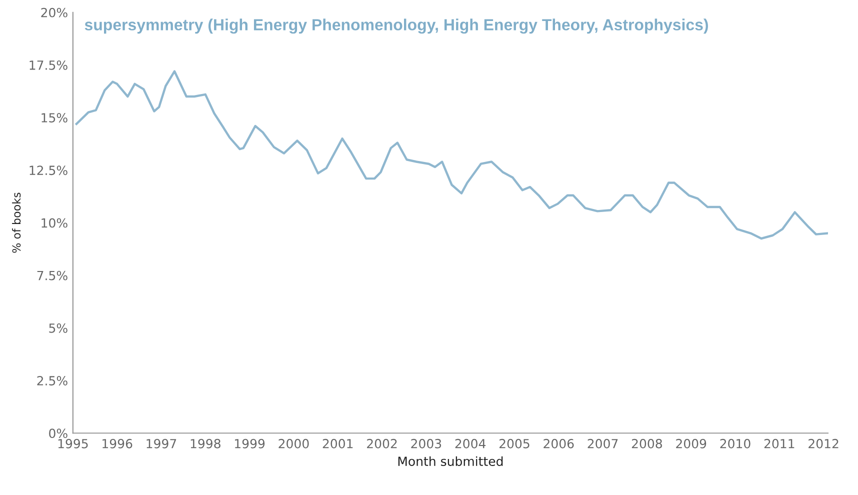  Describe the element at coordinates (735, 443) in the screenshot. I see `x-tick-label: 2010` at that location.